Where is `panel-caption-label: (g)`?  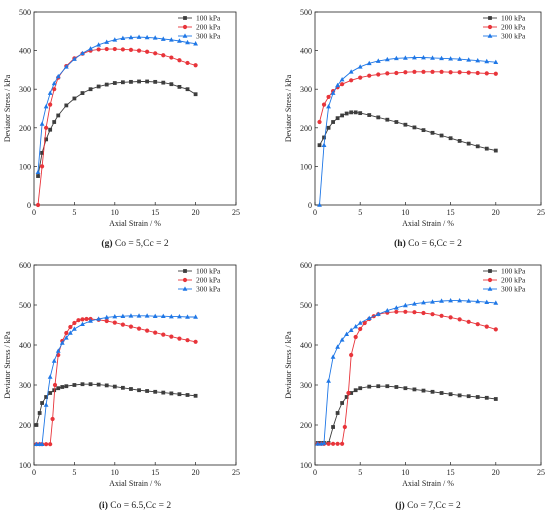 panel-caption-label: (g) is located at coordinates (107, 243).